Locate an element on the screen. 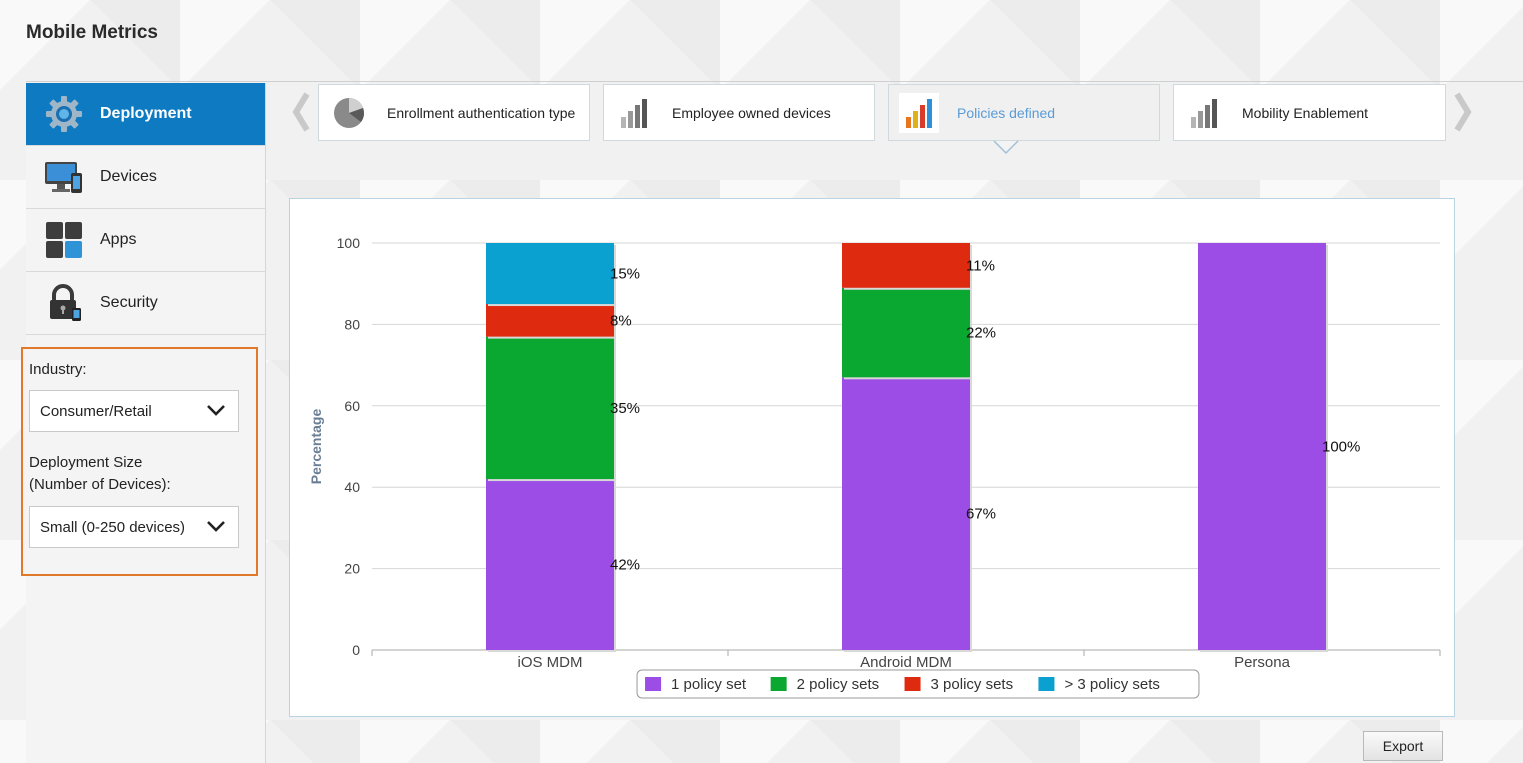  x-tick-label: Persona is located at coordinates (1262, 662).